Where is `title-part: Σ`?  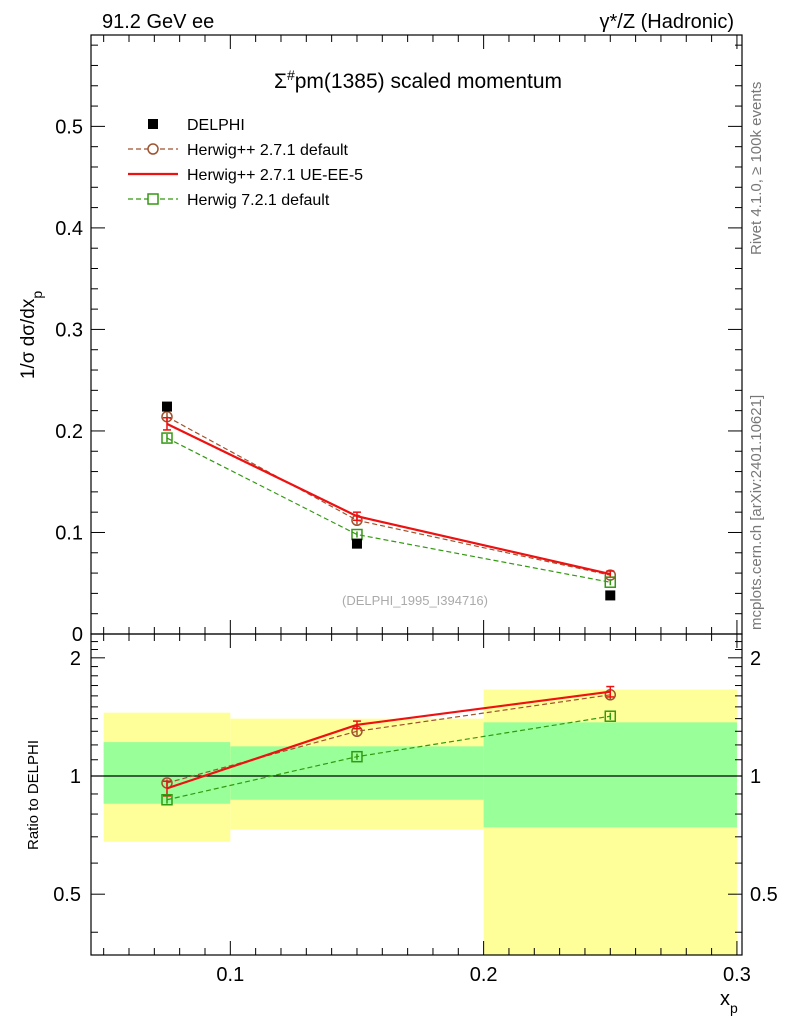
title-part: Σ is located at coordinates (280, 81).